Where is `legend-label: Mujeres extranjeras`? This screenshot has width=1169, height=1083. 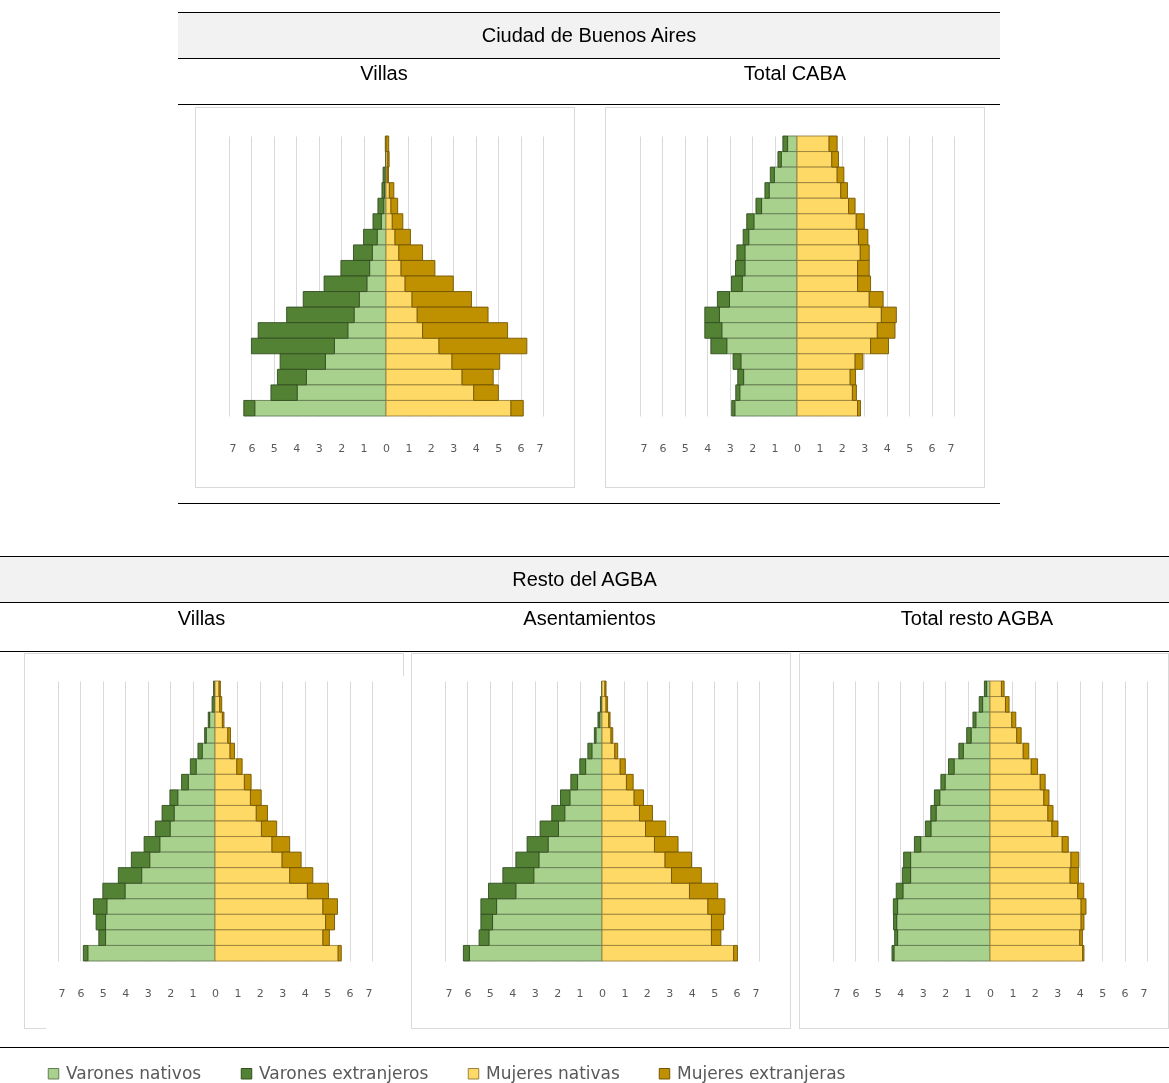 legend-label: Mujeres extranjeras is located at coordinates (761, 1072).